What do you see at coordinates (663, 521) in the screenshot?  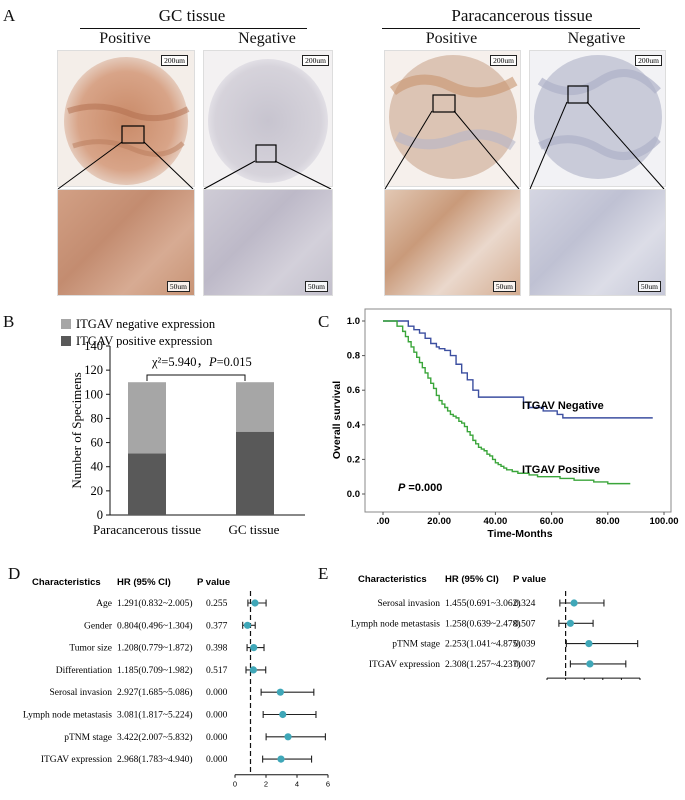 I see `x-tick-label: 100.00` at bounding box center [663, 521].